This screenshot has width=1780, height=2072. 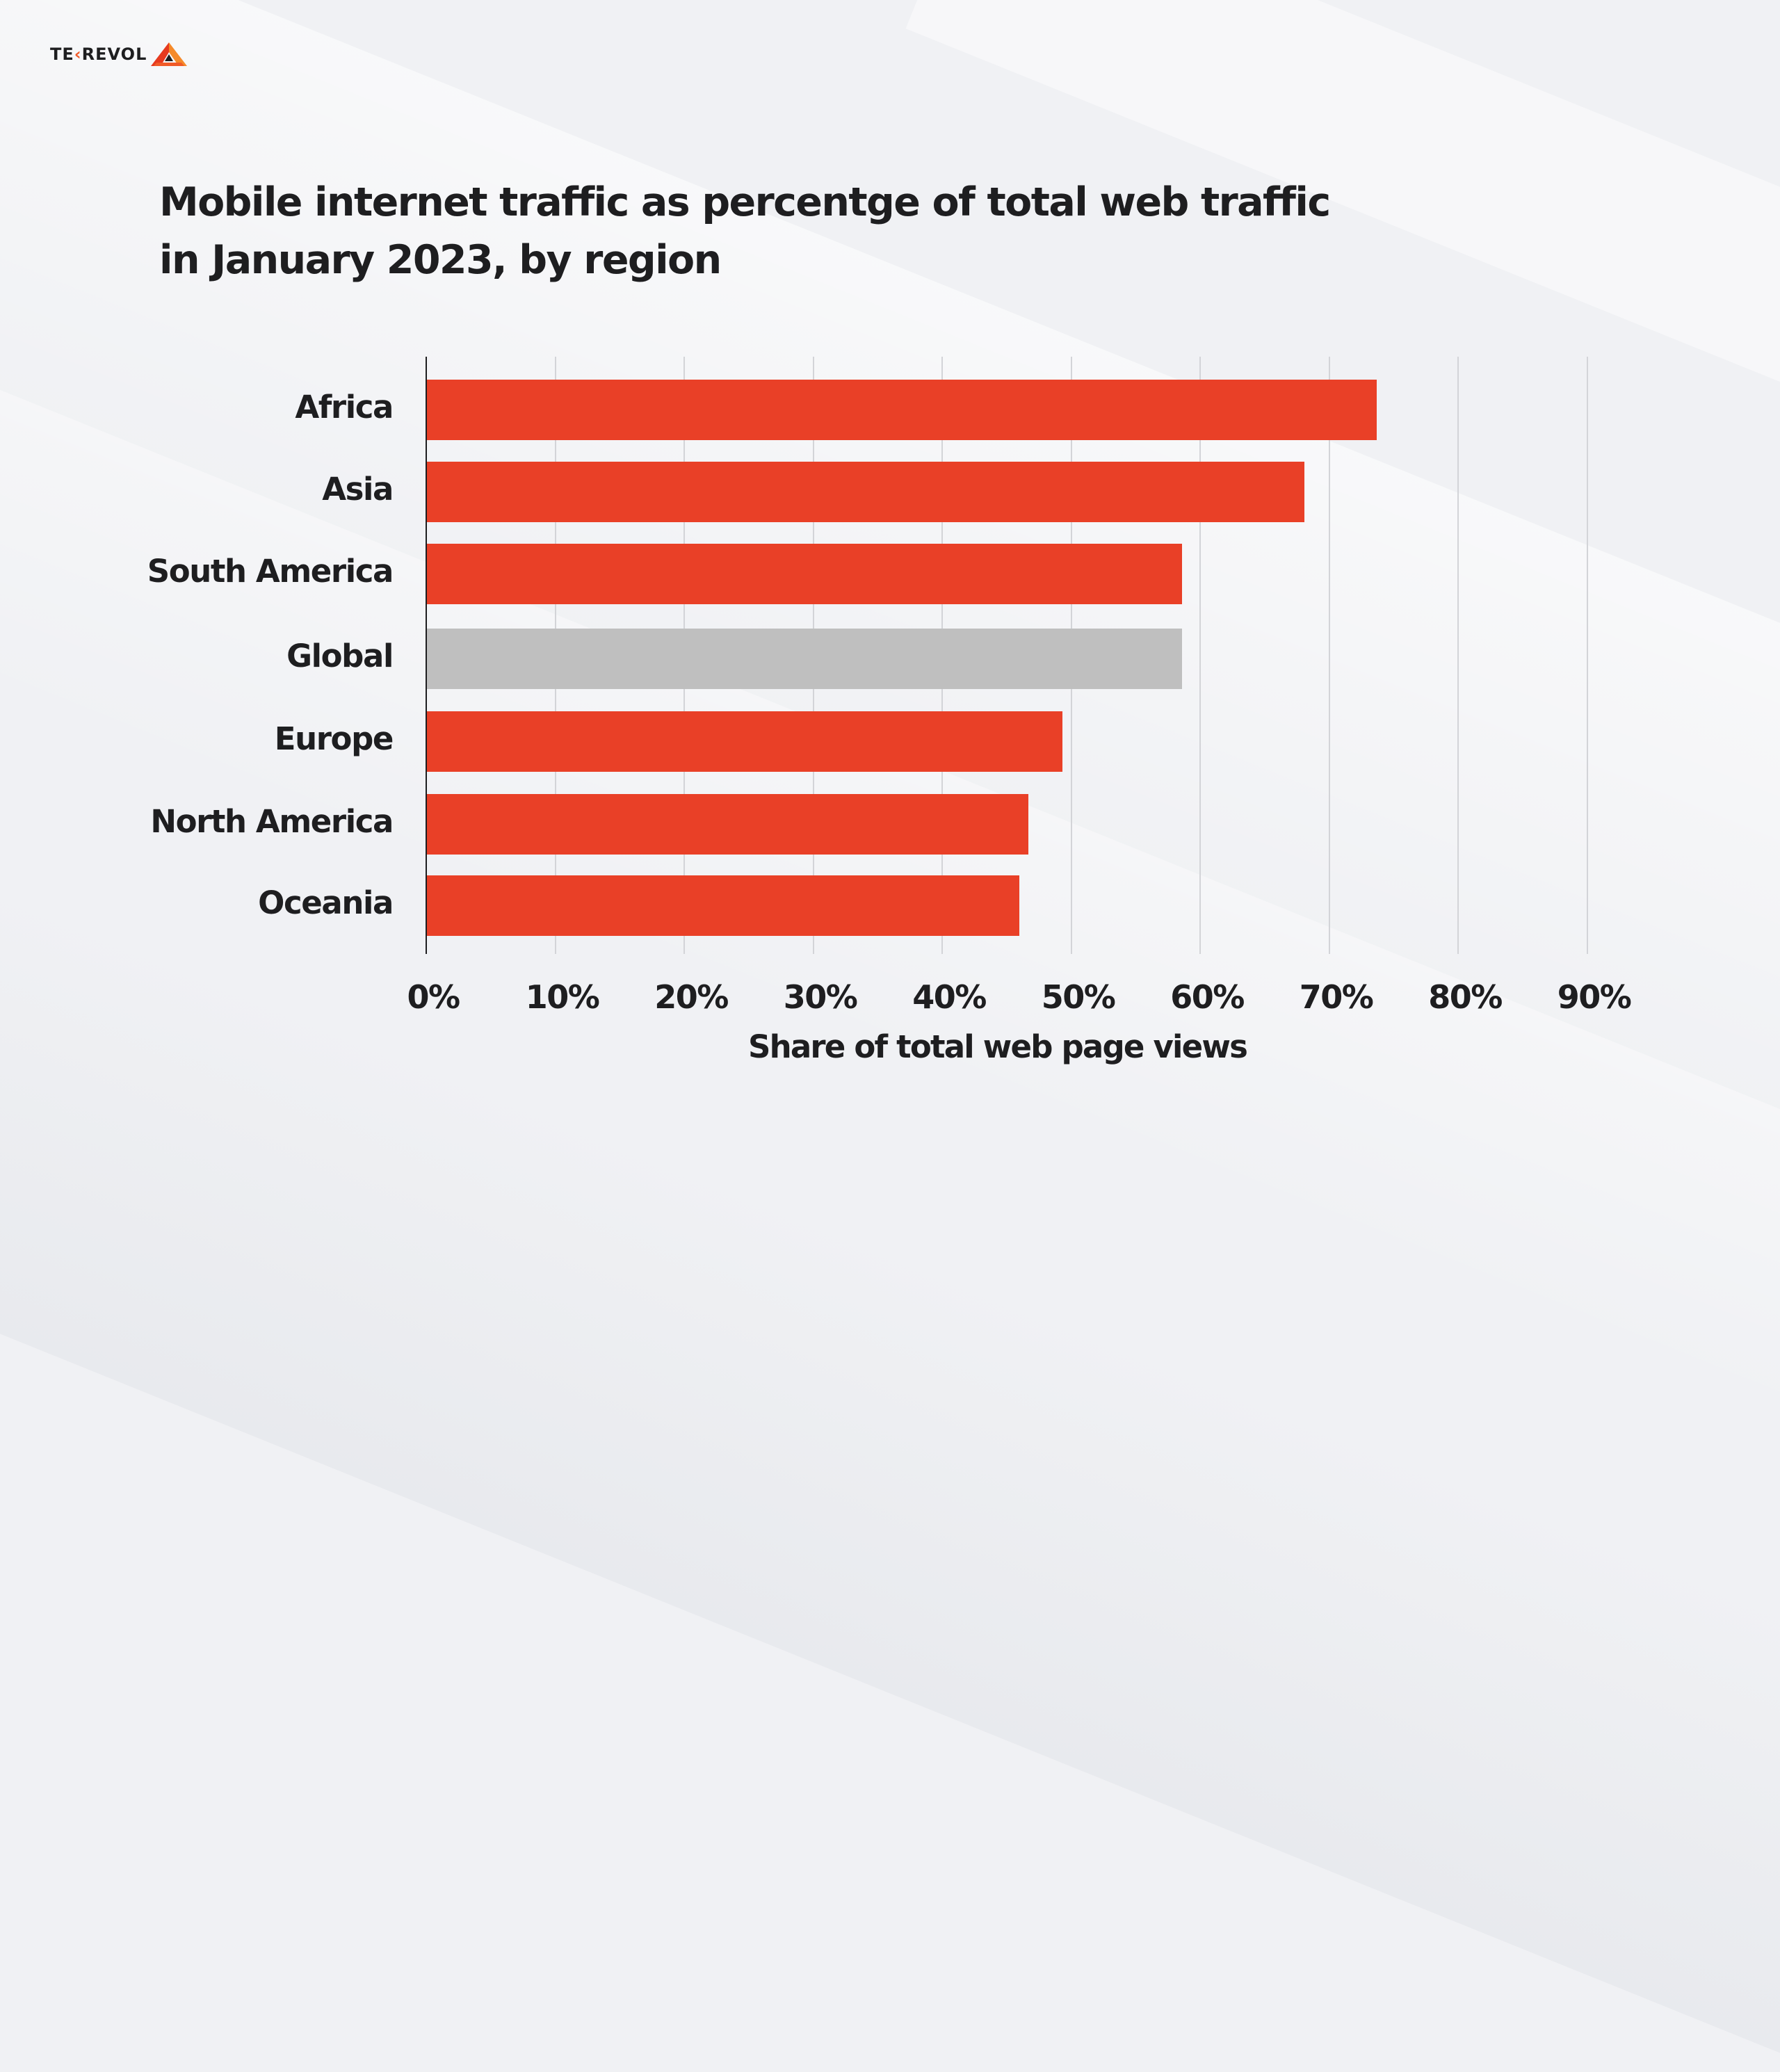 I want to click on x-tick-label: 60%, so click(x=1207, y=997).